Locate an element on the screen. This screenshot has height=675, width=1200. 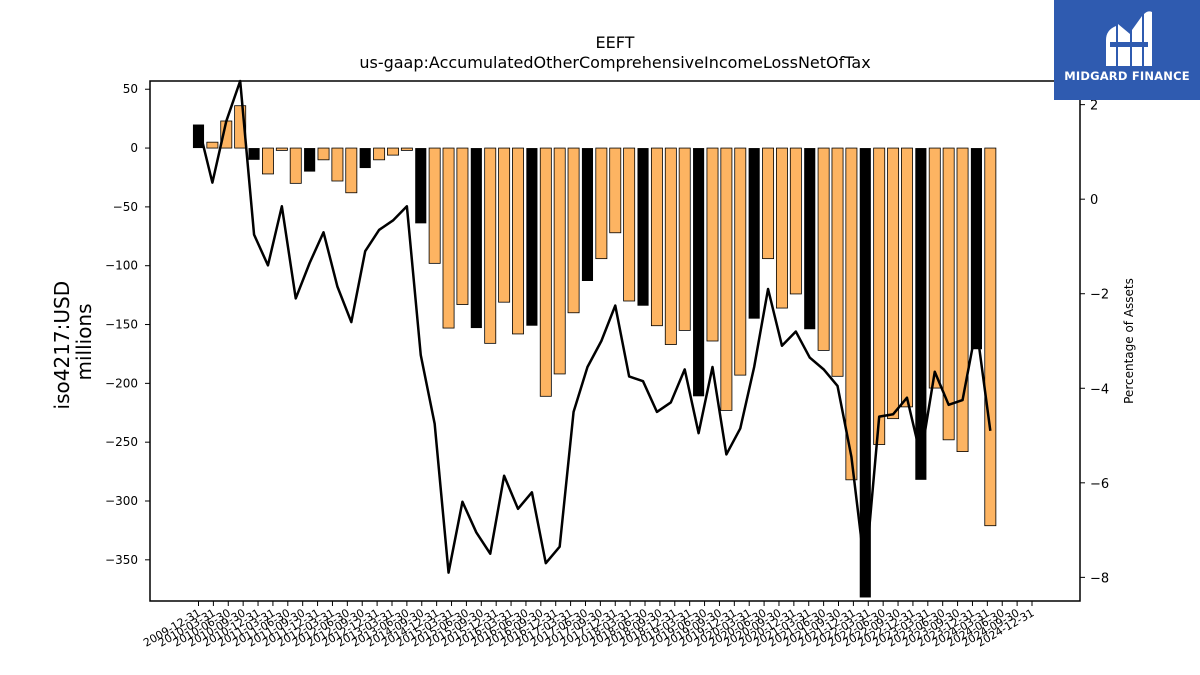
left-axis: 50 0 −50 −100 −150 −200 −250 −300 −350 is located at coordinates (127, 324).